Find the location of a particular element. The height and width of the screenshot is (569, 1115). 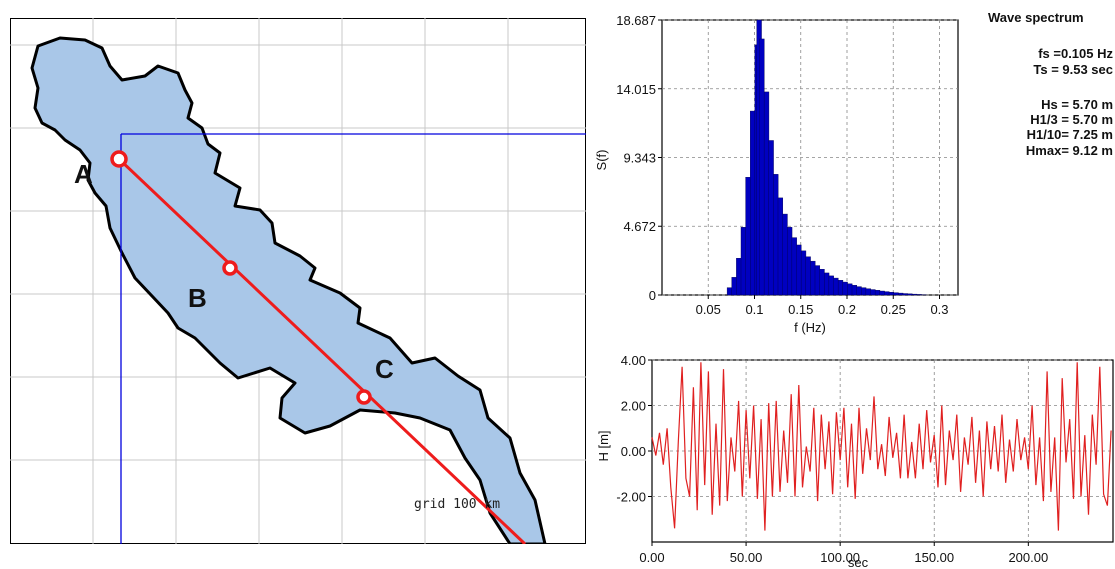

wave-x-tick-label: 100.00 is located at coordinates (840, 557).